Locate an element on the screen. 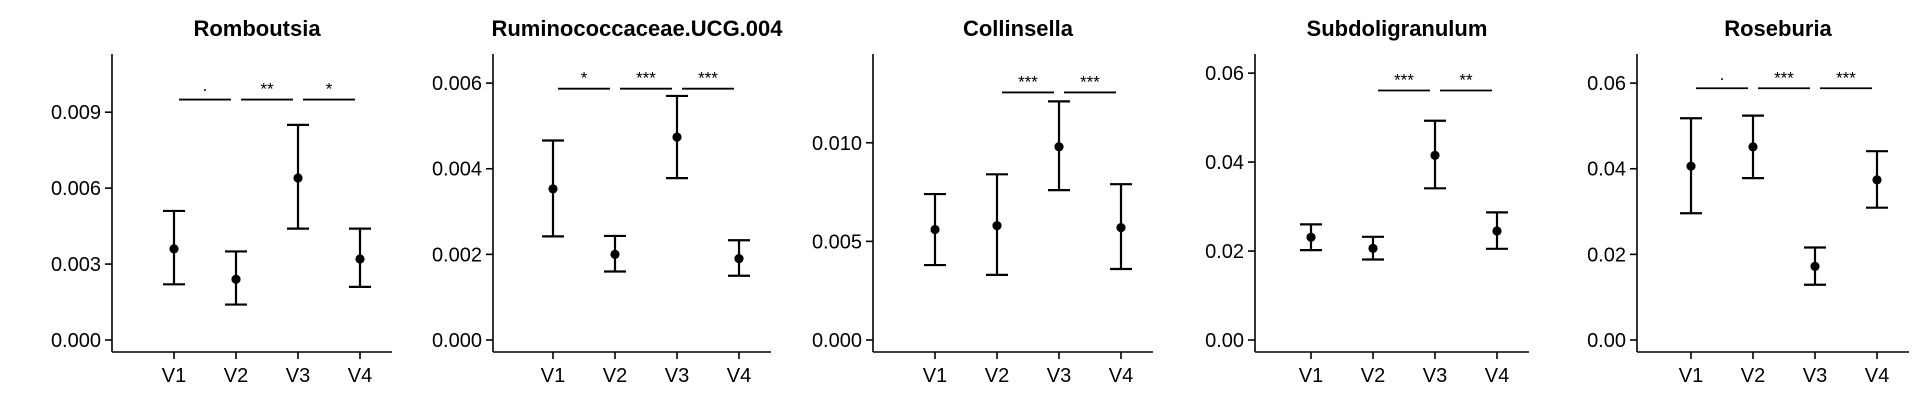  panel-title: Subdoligranulum is located at coordinates (1397, 28).